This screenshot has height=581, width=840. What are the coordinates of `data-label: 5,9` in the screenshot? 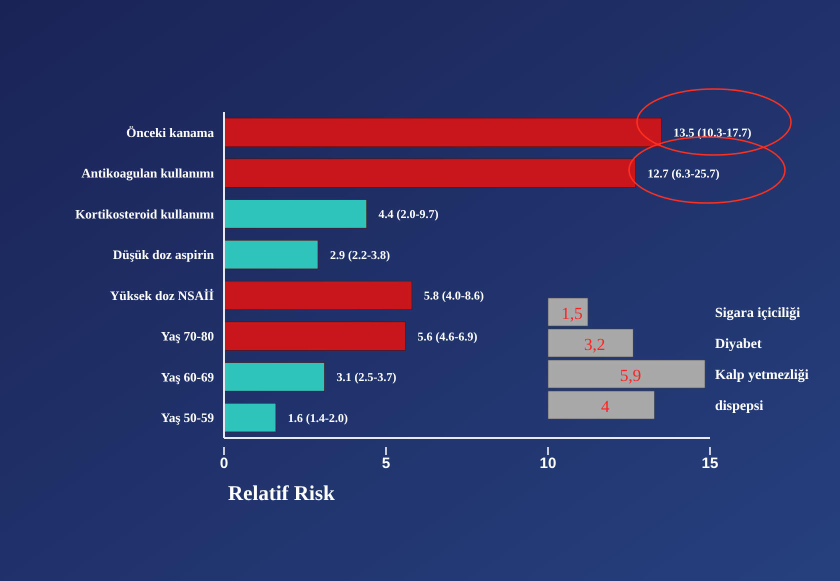 It's located at (631, 375).